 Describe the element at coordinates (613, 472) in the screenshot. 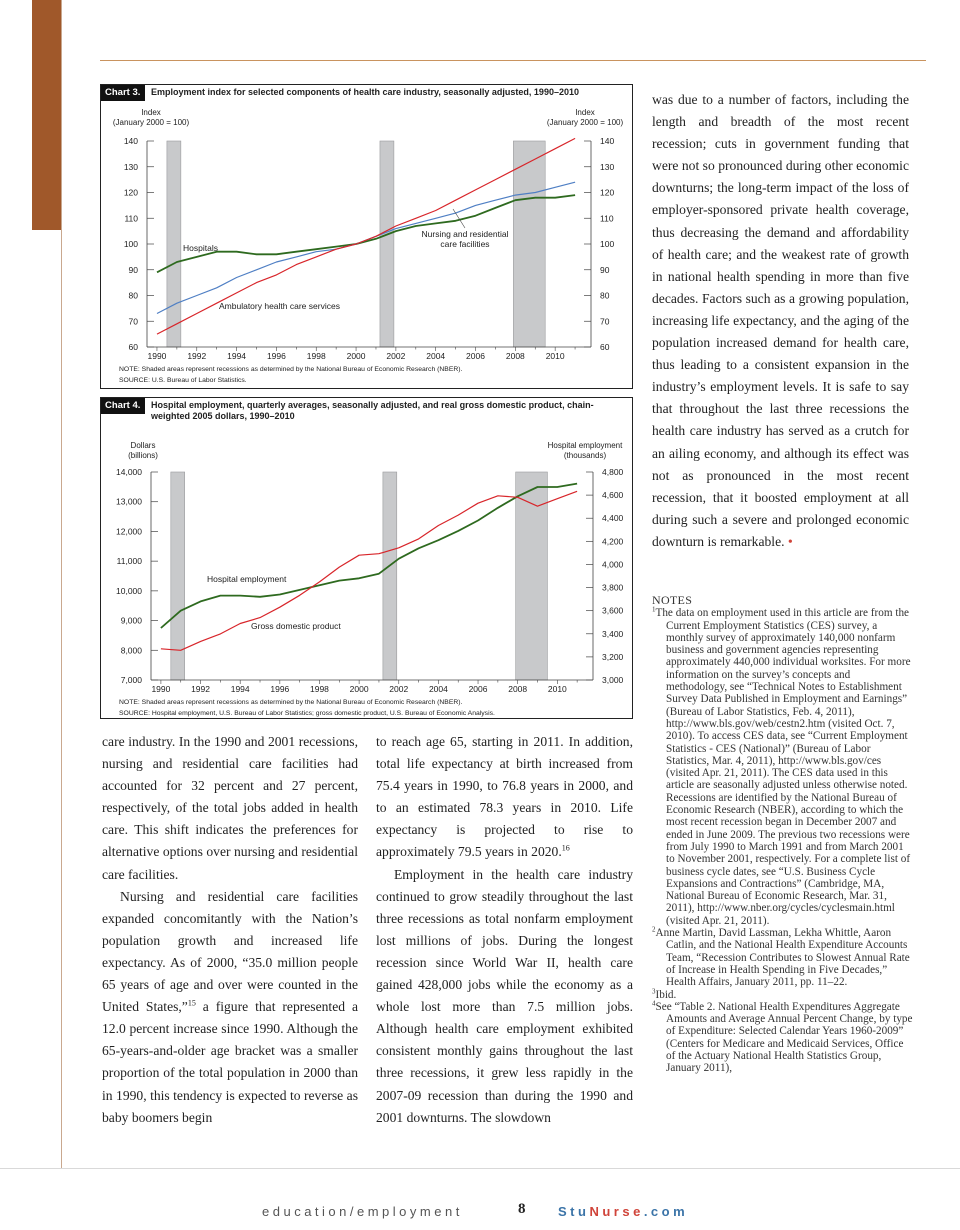

I see `y2-tick-label: 4,800` at that location.